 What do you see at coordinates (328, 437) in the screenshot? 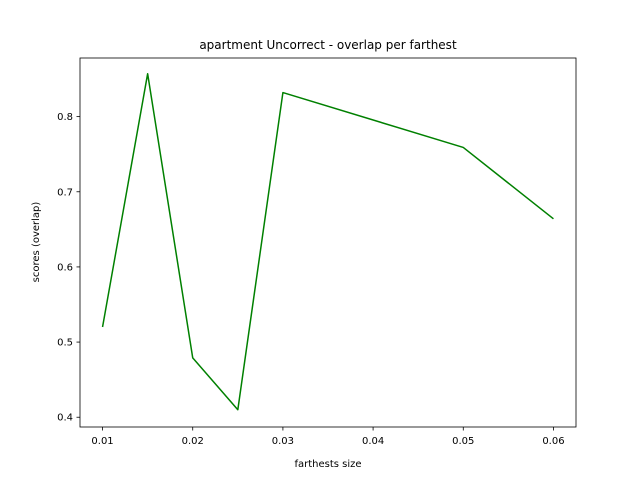
I see `x-axis: 0.01 0.02 0.03 0.04 0.05 0.06` at bounding box center [328, 437].